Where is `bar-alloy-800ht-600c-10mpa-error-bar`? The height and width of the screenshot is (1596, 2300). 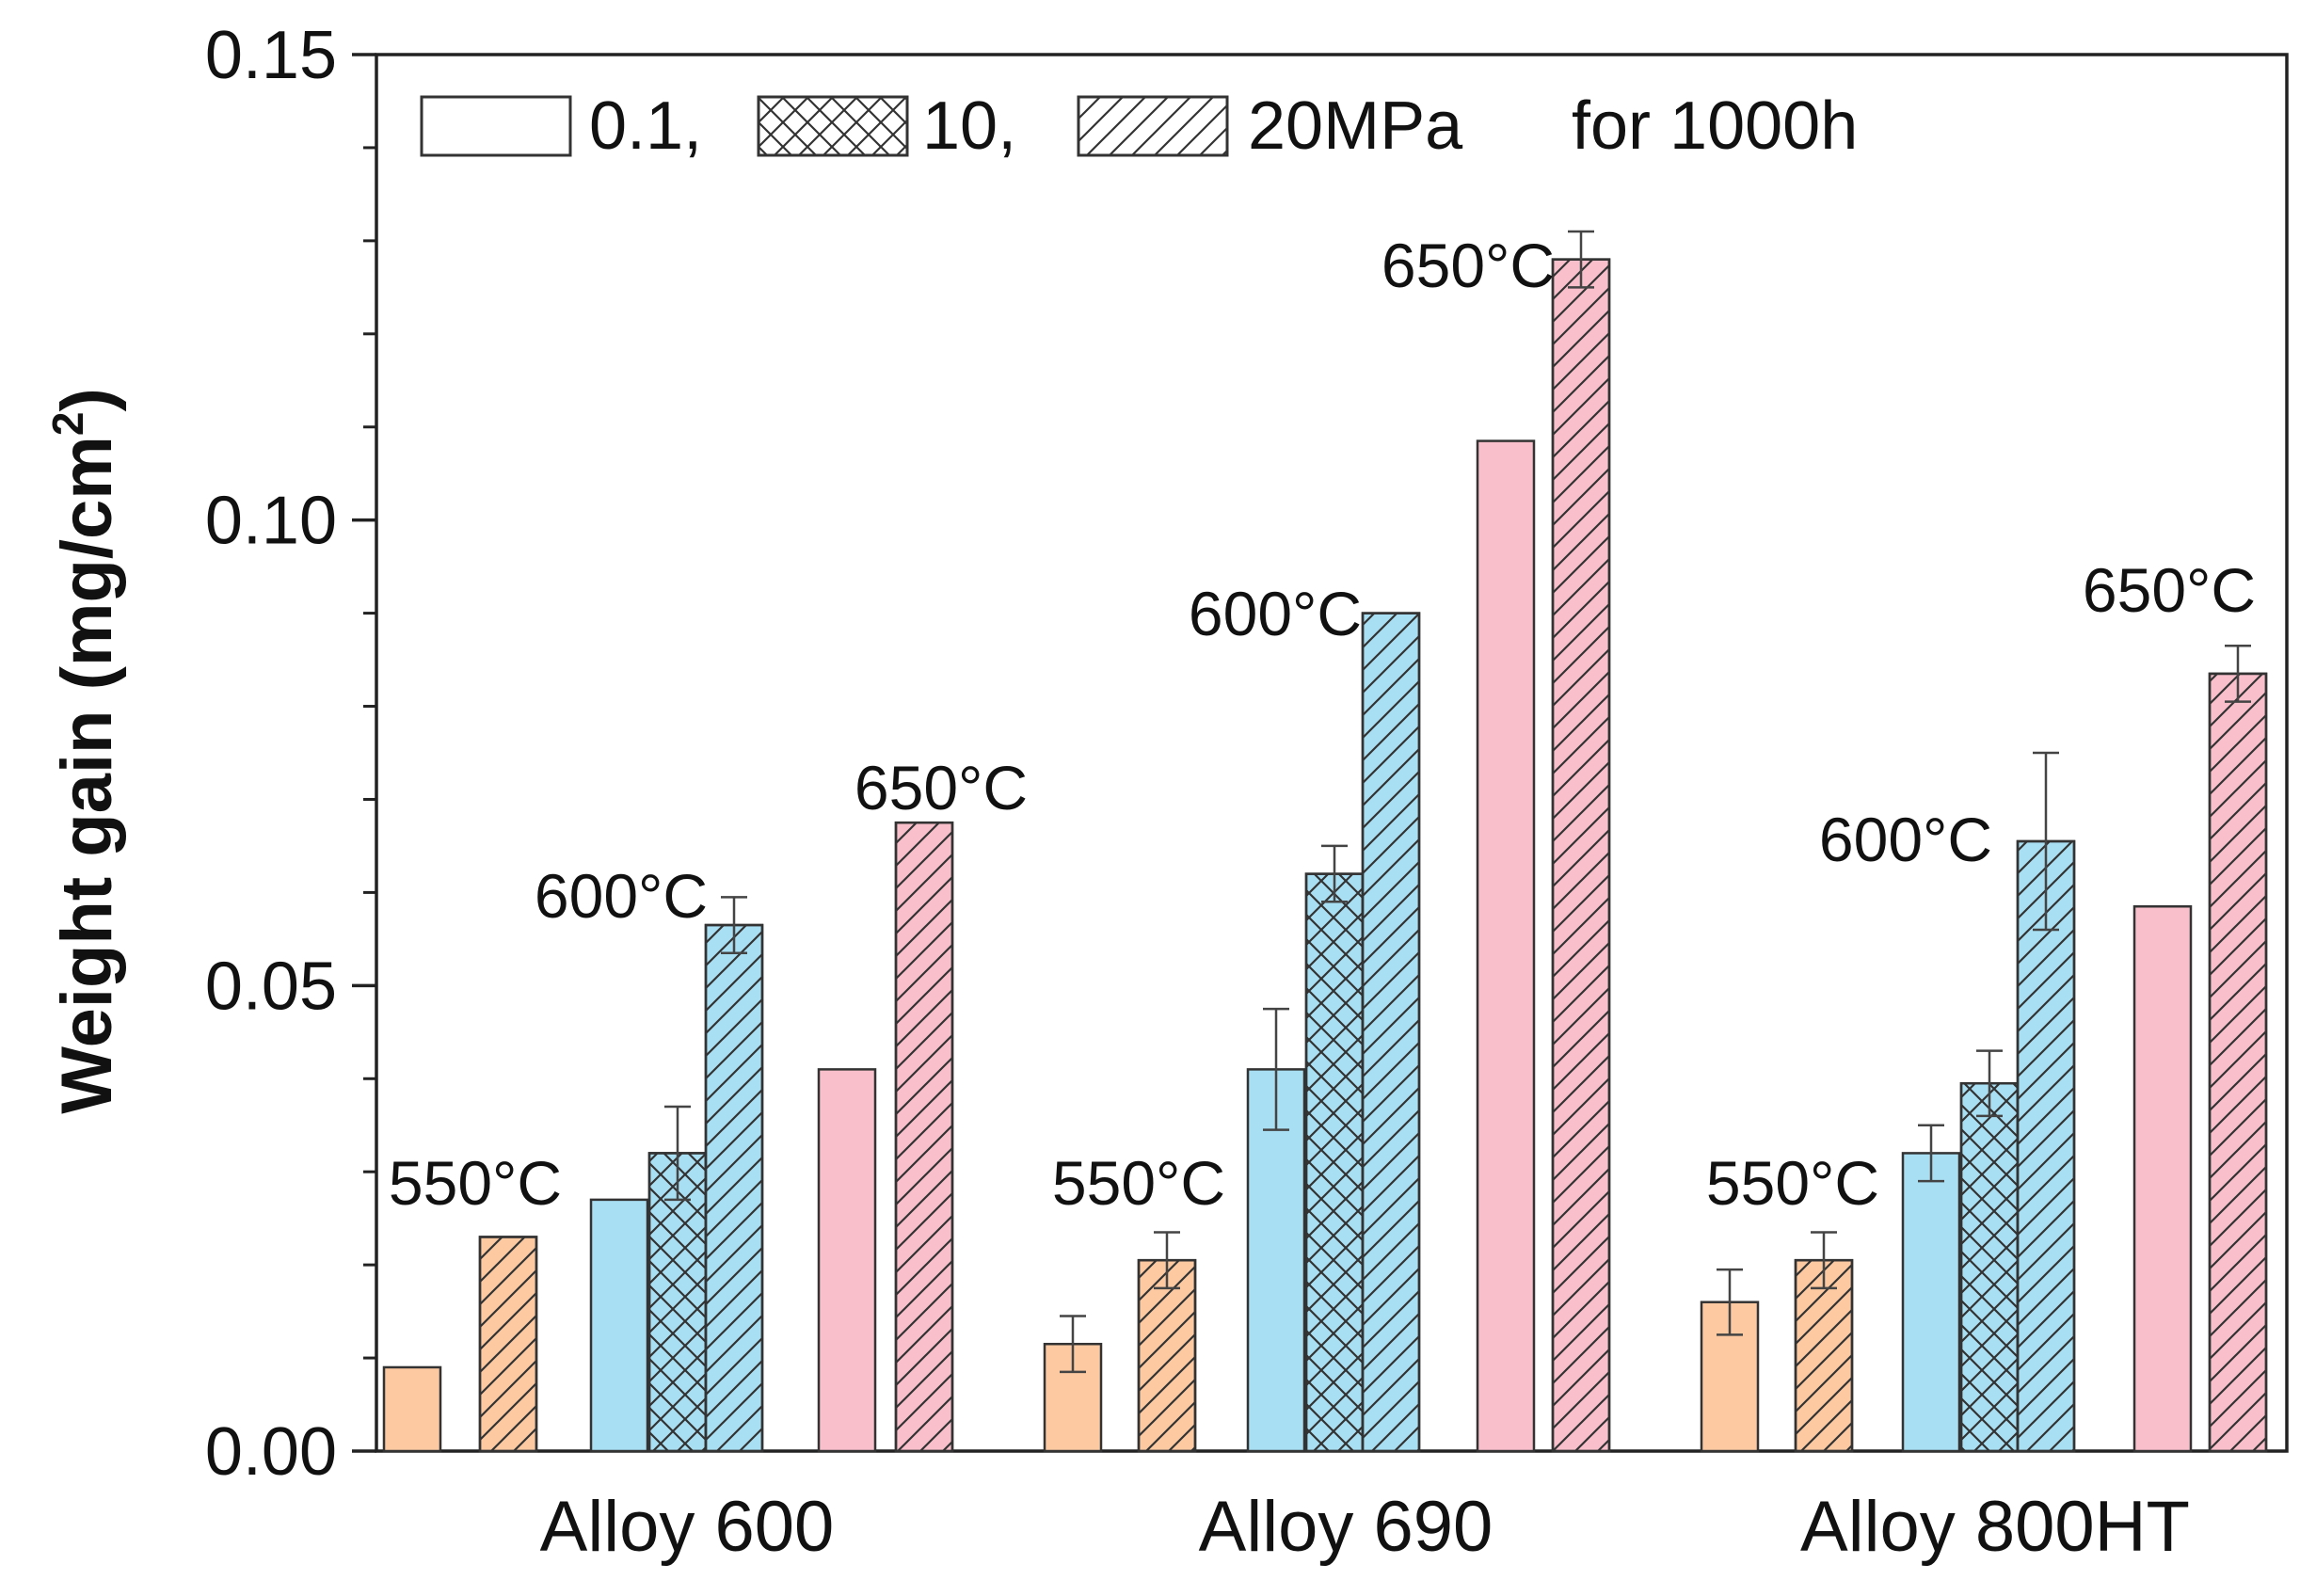
bar-alloy-800ht-600c-10mpa-error-bar is located at coordinates (1989, 1083).